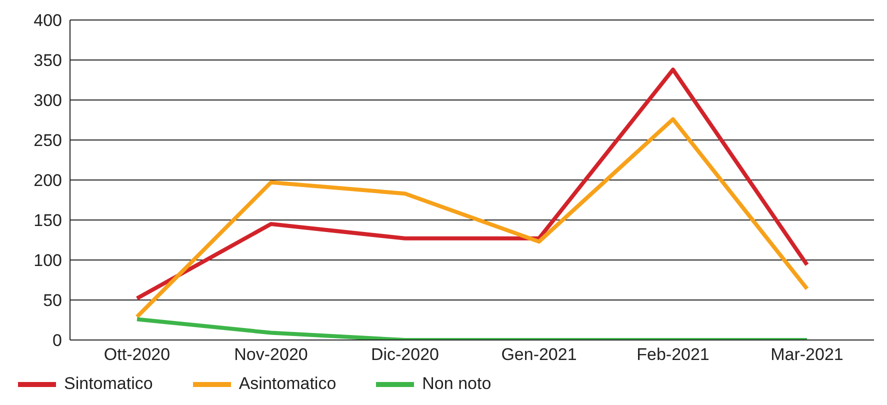 Image resolution: width=887 pixels, height=405 pixels. Describe the element at coordinates (405, 354) in the screenshot. I see `x-tick-label: Dic-2020` at that location.